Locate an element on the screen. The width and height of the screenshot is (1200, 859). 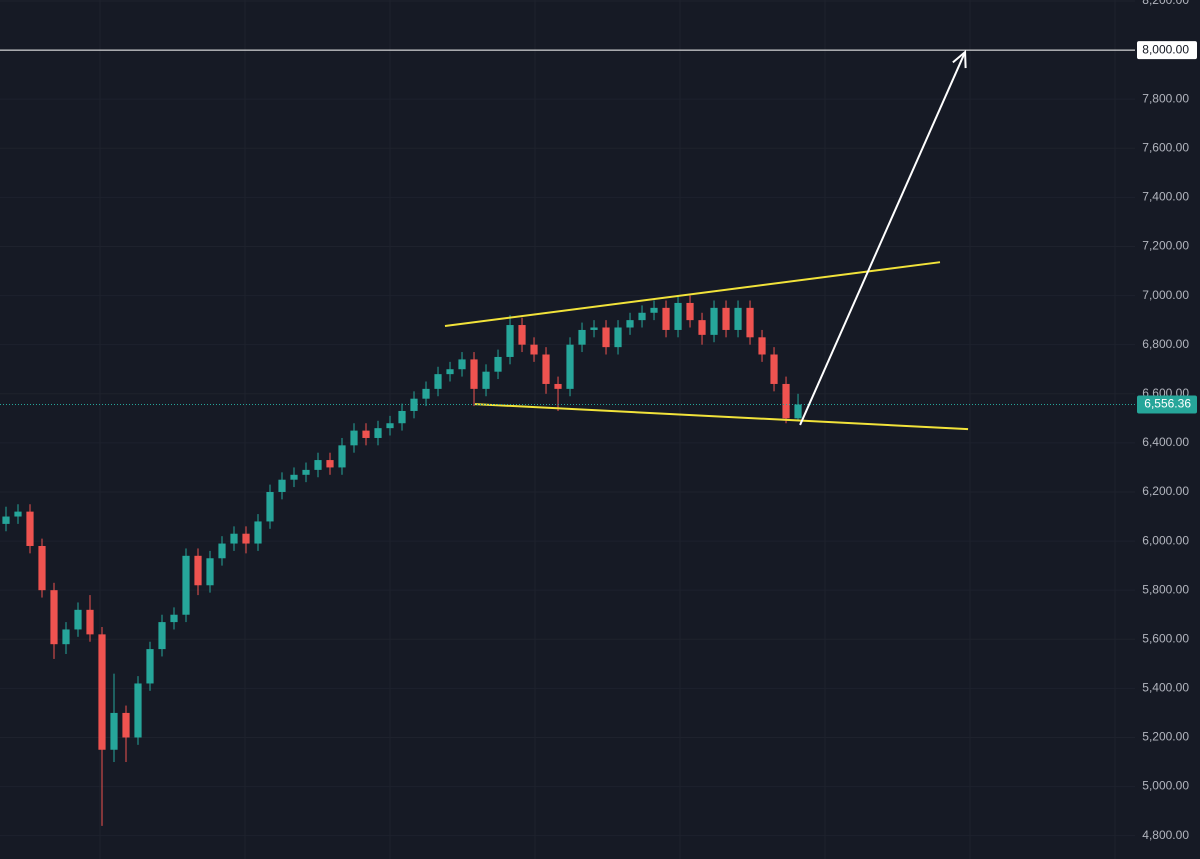
y-tick-label: 5,400.00 is located at coordinates (1165, 688).